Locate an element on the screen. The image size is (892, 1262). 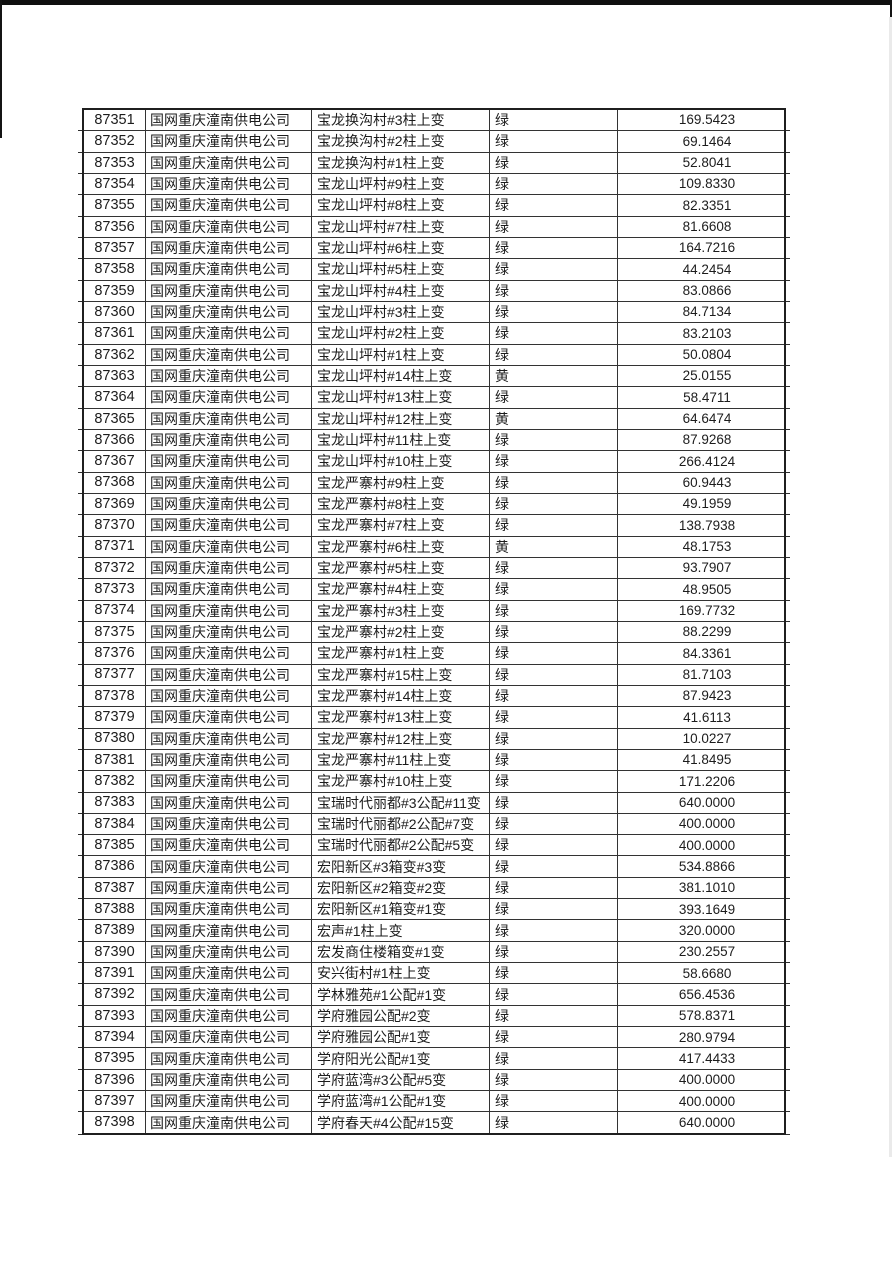
cell-device-name: 宝龙严寨村#8柱上变 is located at coordinates (401, 504).